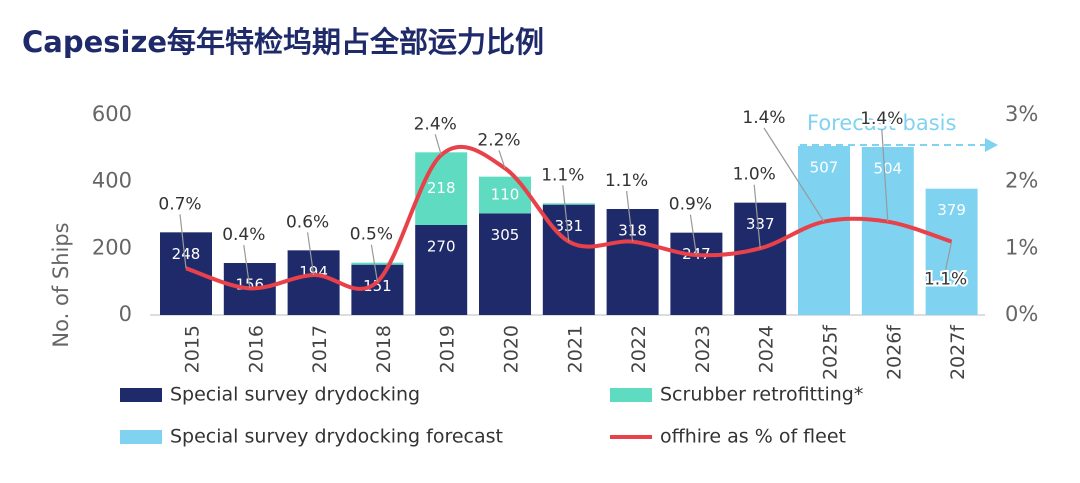 The width and height of the screenshot is (1080, 483). Describe the element at coordinates (448, 349) in the screenshot. I see `x-tick-label: 2019` at that location.